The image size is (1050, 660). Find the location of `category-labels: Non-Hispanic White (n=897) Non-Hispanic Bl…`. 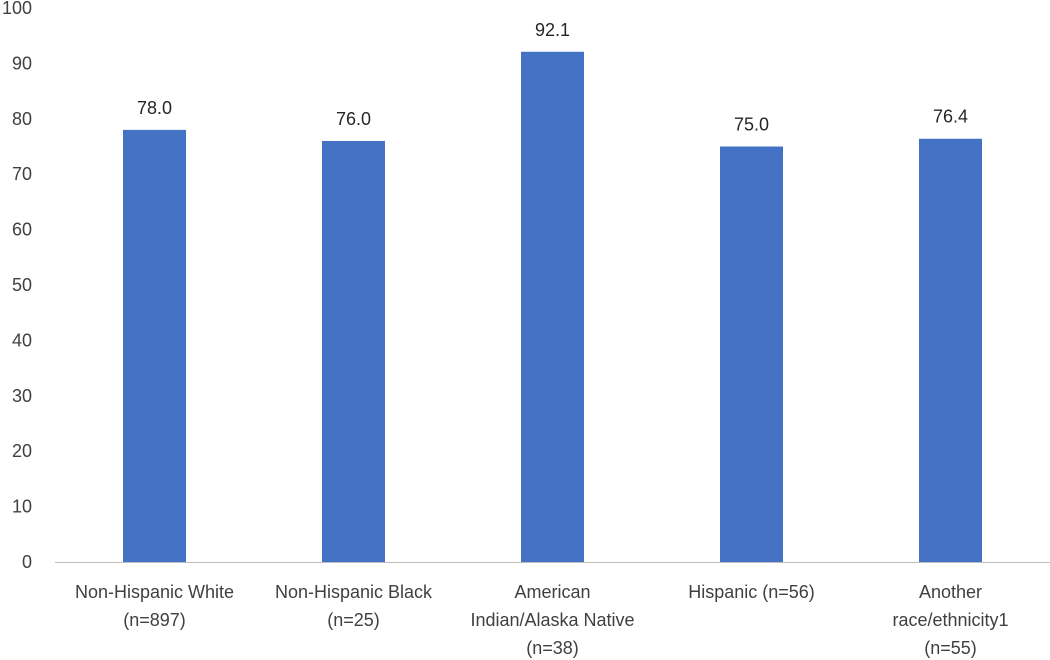

category-labels: Non-Hispanic White (n=897) Non-Hispanic Bl… is located at coordinates (542, 620).